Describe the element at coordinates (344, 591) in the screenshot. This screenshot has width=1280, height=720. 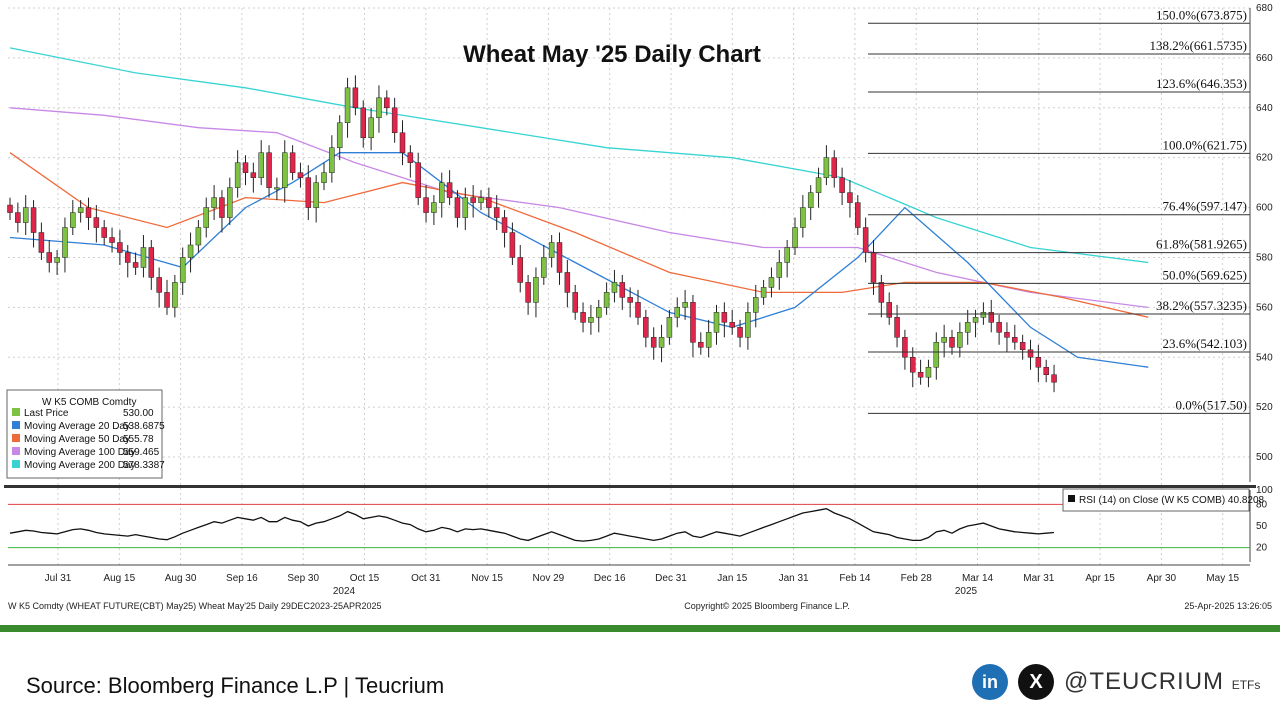
I see `year-label: 2024` at that location.